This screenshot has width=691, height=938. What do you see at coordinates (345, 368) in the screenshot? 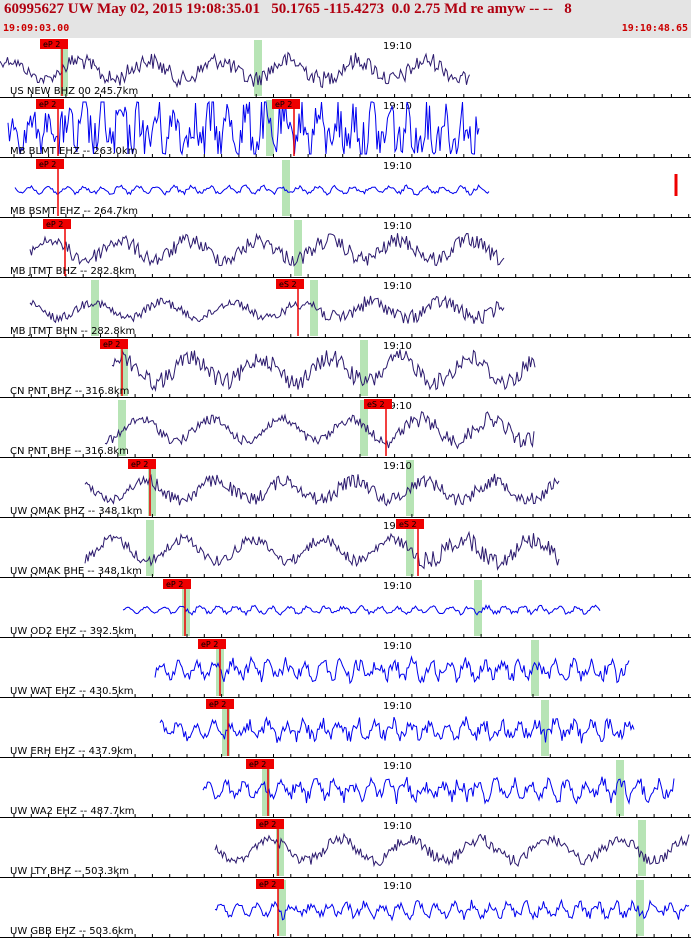
I see `trace-panel: 19:10 eP 2 CN PNT BHZ -- 316.8km` at bounding box center [345, 368].